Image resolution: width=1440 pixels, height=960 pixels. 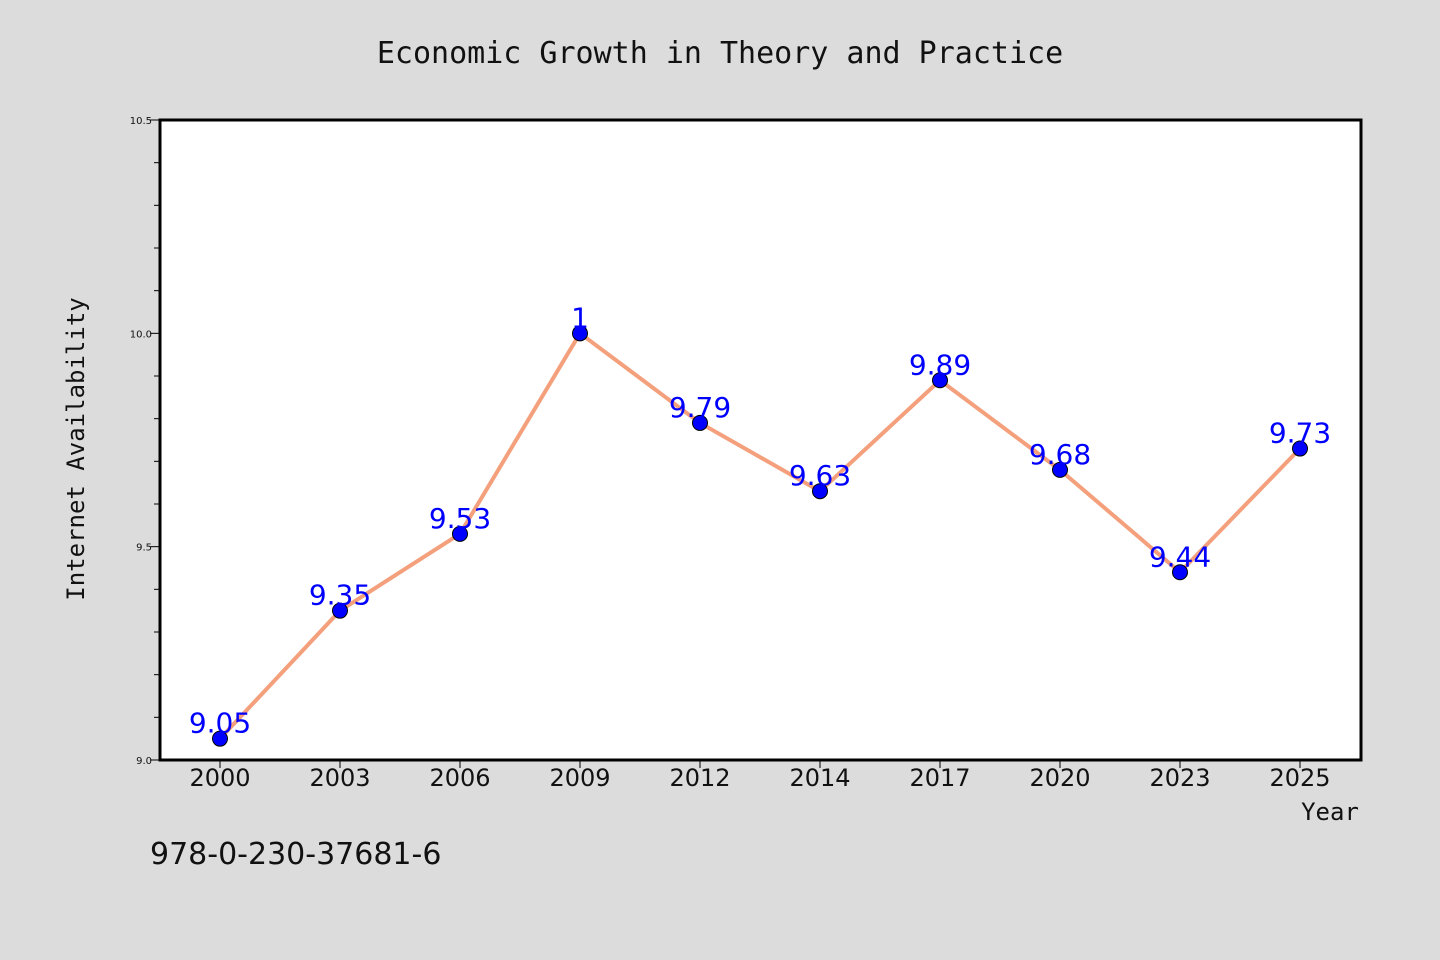 I want to click on data-point-2006, so click(x=460, y=533).